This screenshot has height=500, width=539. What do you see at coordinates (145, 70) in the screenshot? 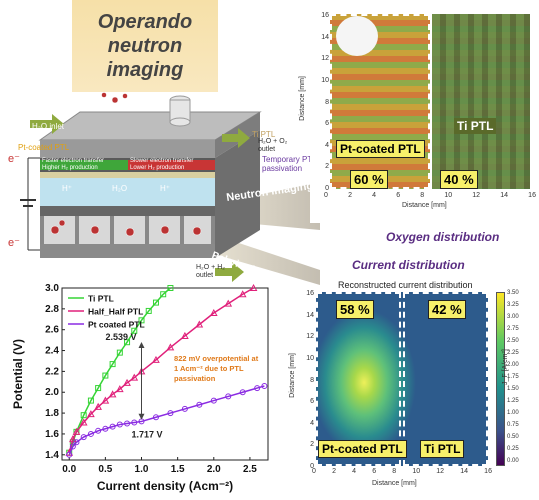
I see `header-line3: imaging` at bounding box center [145, 70].